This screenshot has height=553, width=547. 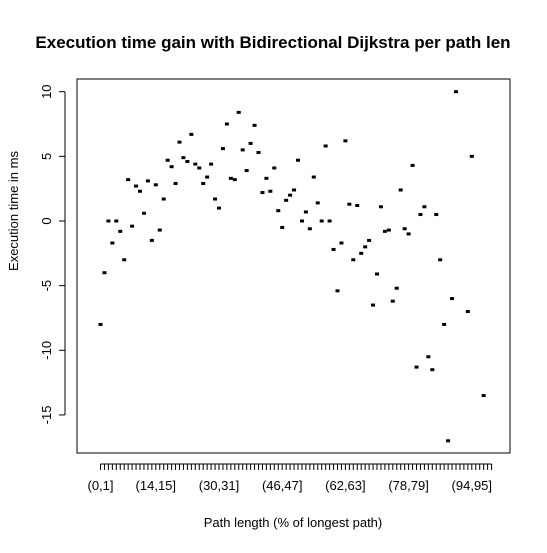 I want to click on y-tick-label: 0, so click(x=46, y=220).